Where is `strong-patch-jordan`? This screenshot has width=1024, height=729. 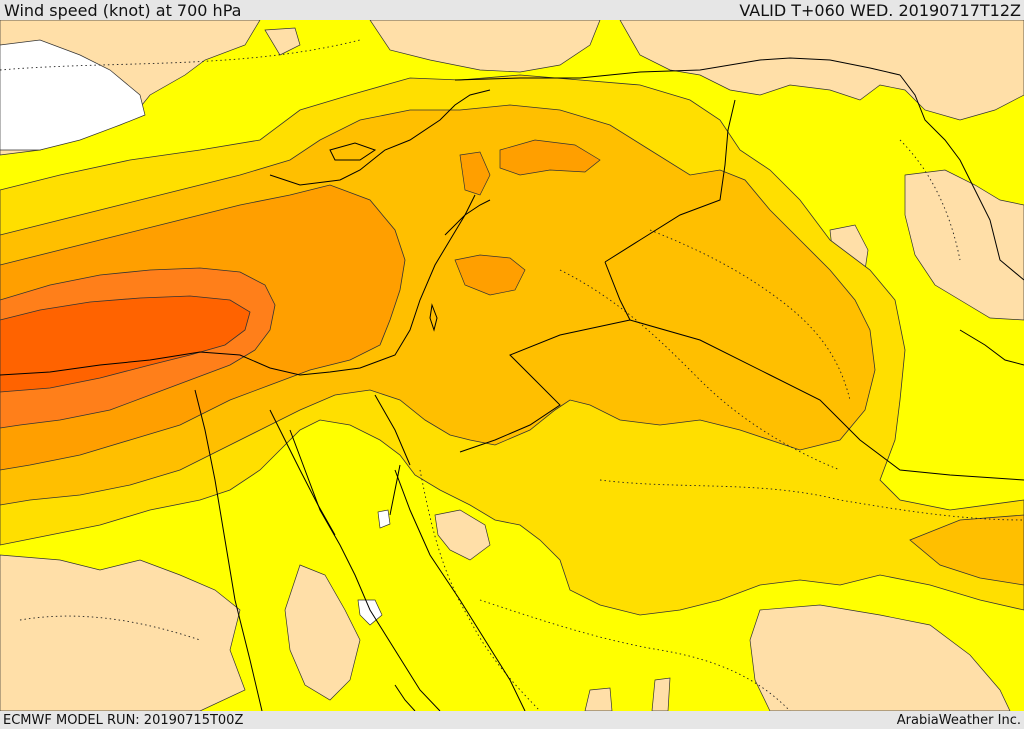 strong-patch-jordan is located at coordinates (490, 275).